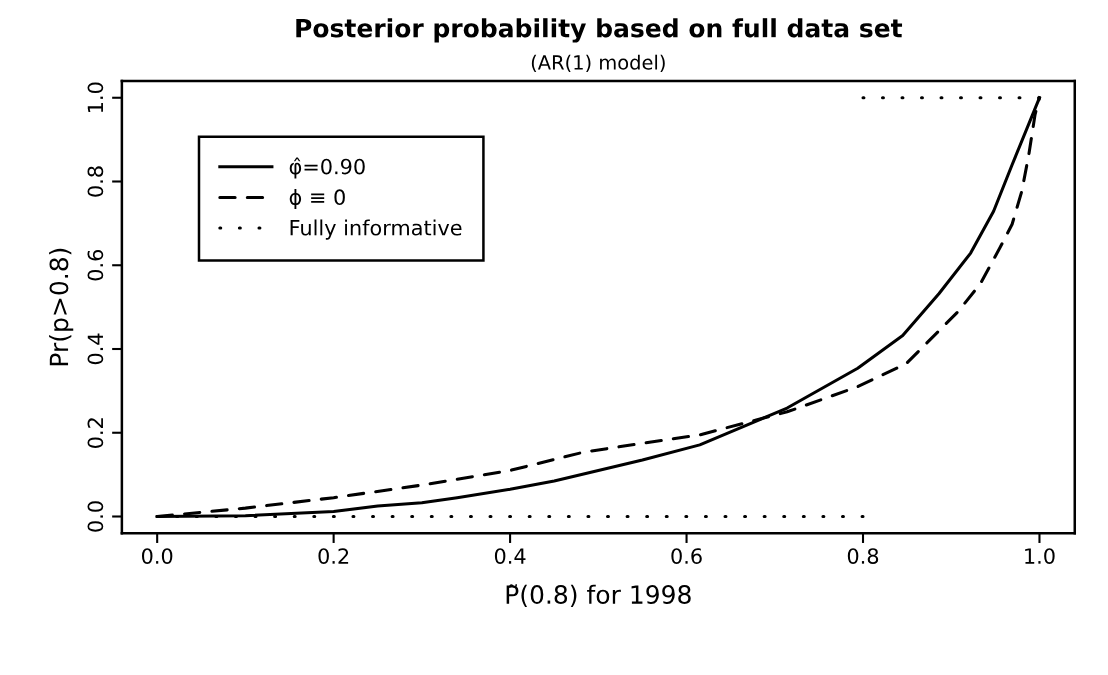  What do you see at coordinates (598, 63) in the screenshot?
I see `chart-subtitle: (AR(1) model)` at bounding box center [598, 63].